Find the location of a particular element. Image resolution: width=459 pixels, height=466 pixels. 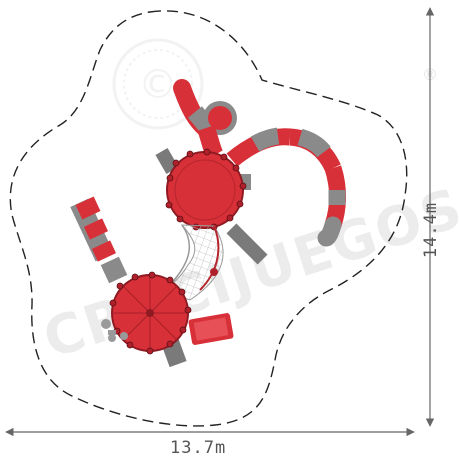

climbing-column-left is located at coordinates (99, 240).